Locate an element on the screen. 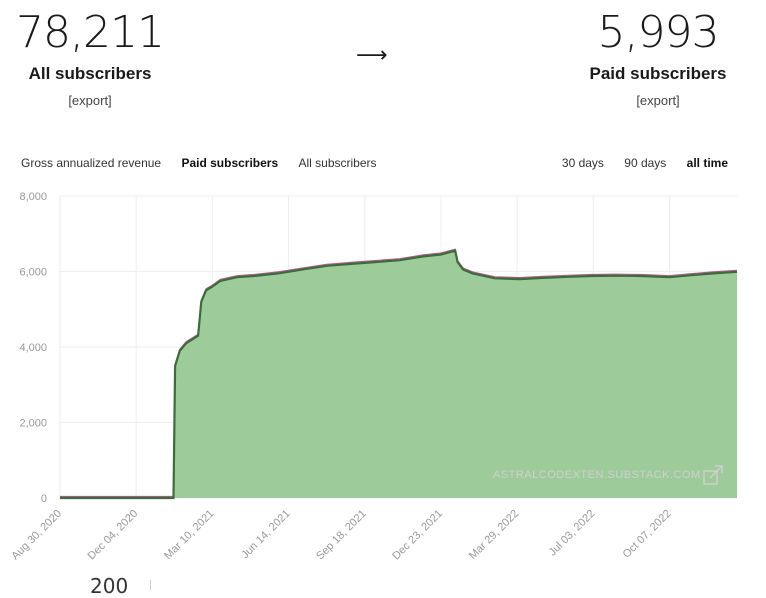 The image size is (766, 598). tab-30-days: 30 days is located at coordinates (582, 163).